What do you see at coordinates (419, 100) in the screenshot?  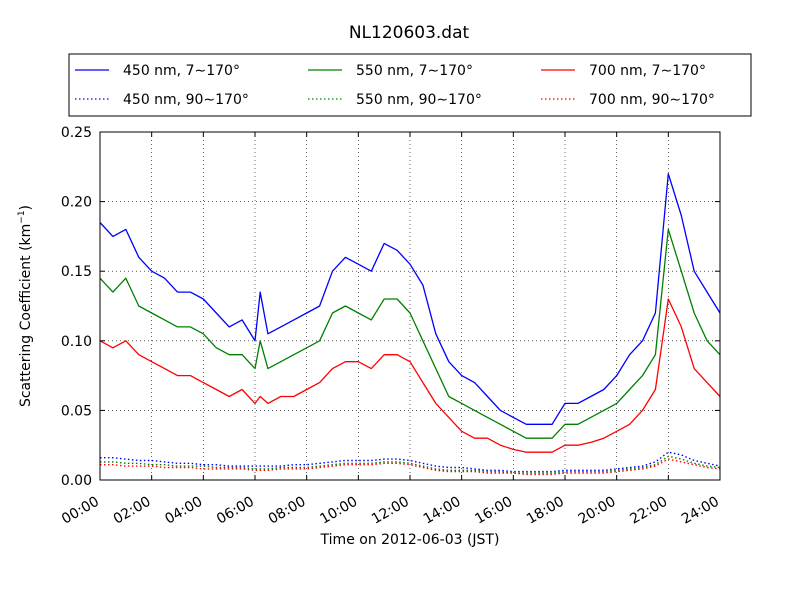 I see `legend-label-4: 550 nm, 90∼170°` at bounding box center [419, 100].